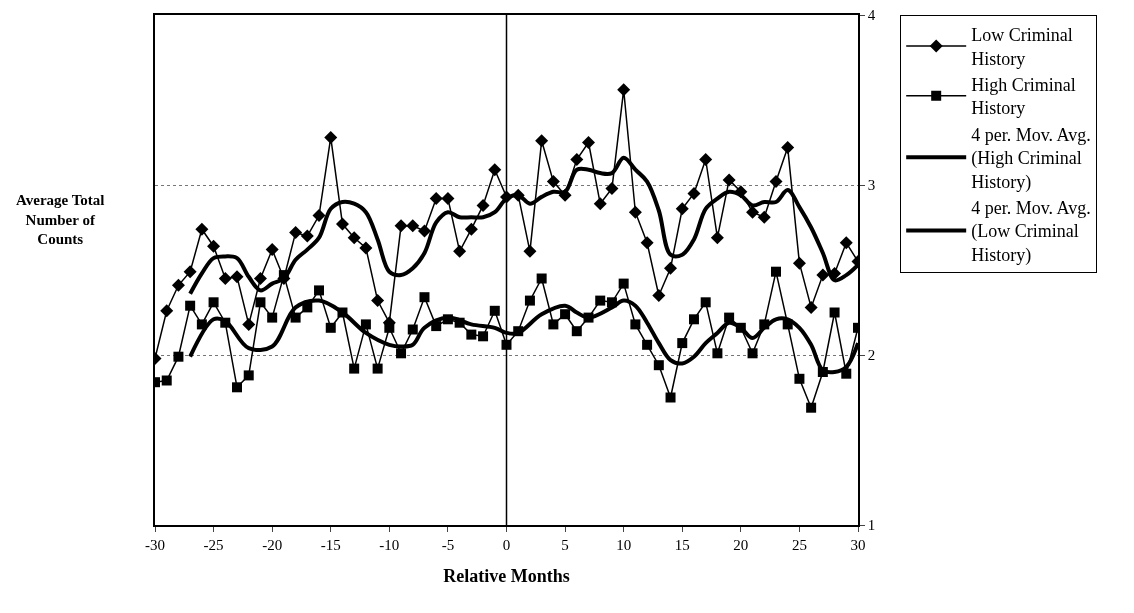 The image size is (1134, 613). I want to click on x-tick-label: 5, so click(565, 544).